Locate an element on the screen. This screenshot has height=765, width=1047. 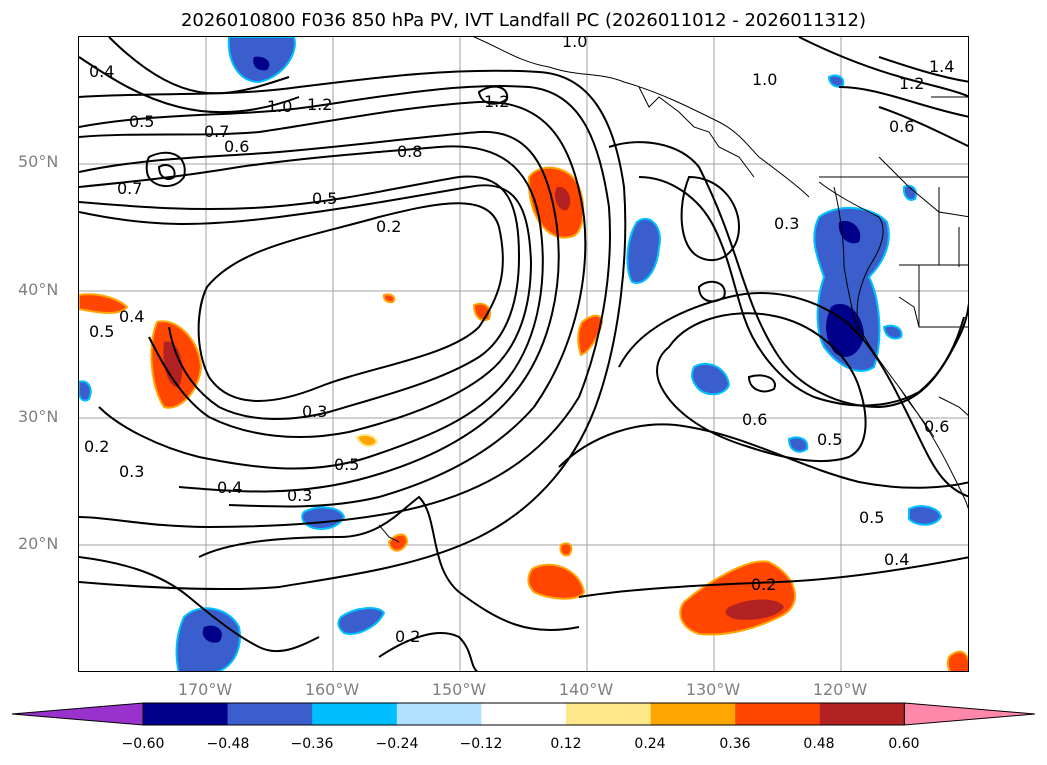
lat-label: 50°N is located at coordinates (38, 161).